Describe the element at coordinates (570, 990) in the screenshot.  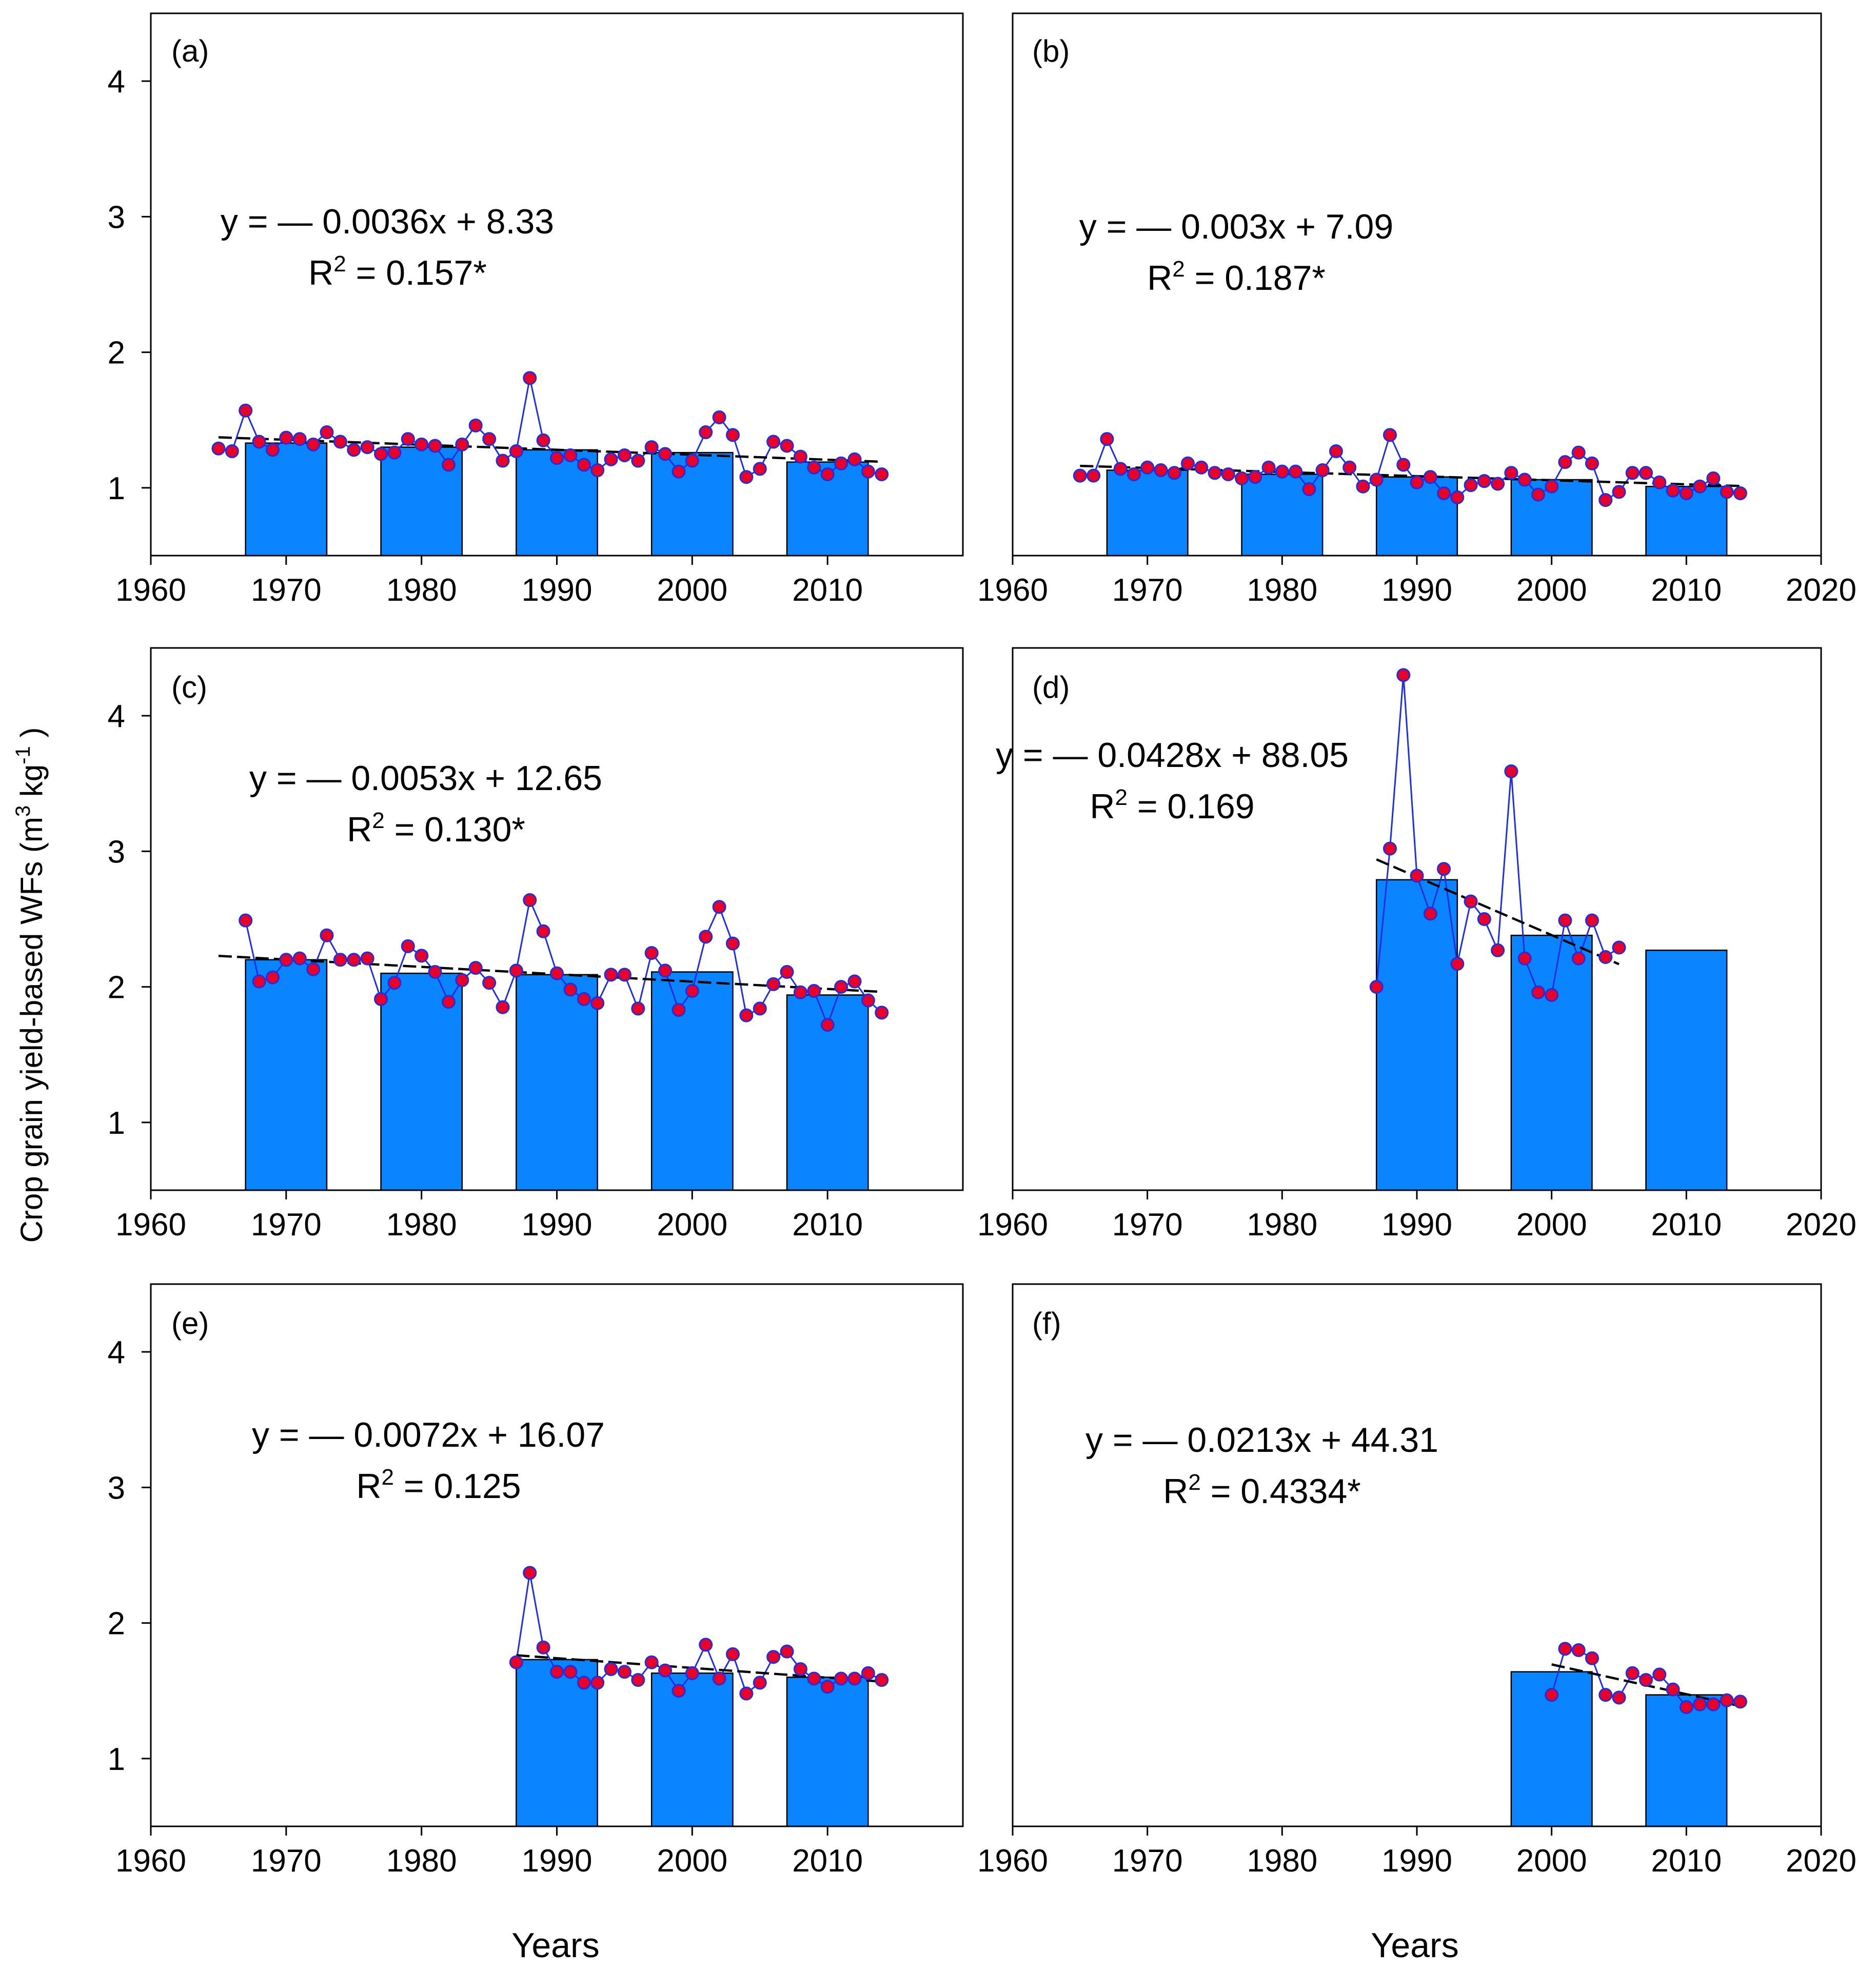
I see `point-c-1991` at that location.